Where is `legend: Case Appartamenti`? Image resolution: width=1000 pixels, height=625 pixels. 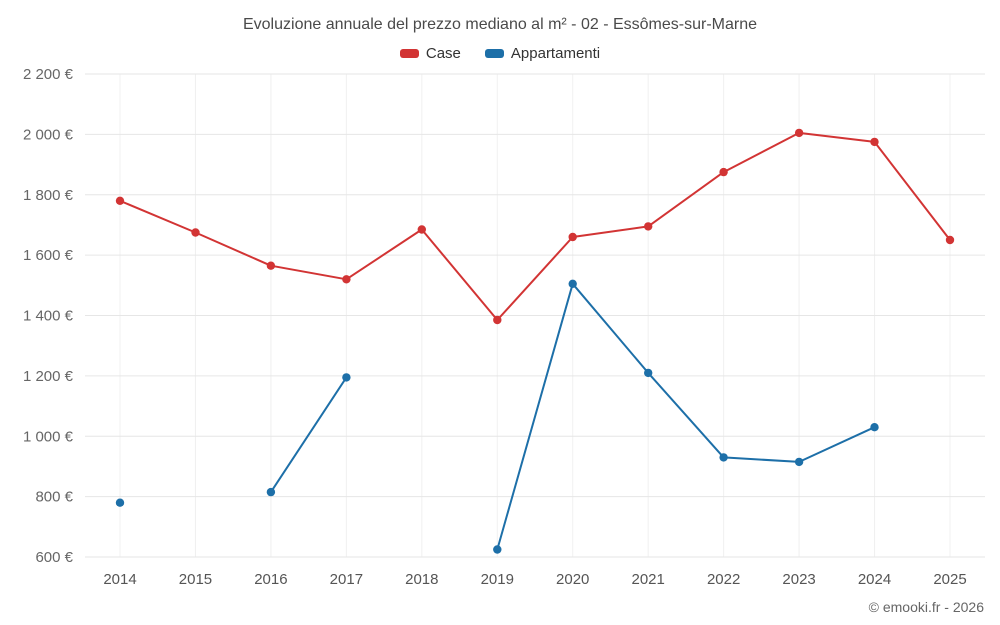
legend: Case Appartamenti is located at coordinates (500, 53).